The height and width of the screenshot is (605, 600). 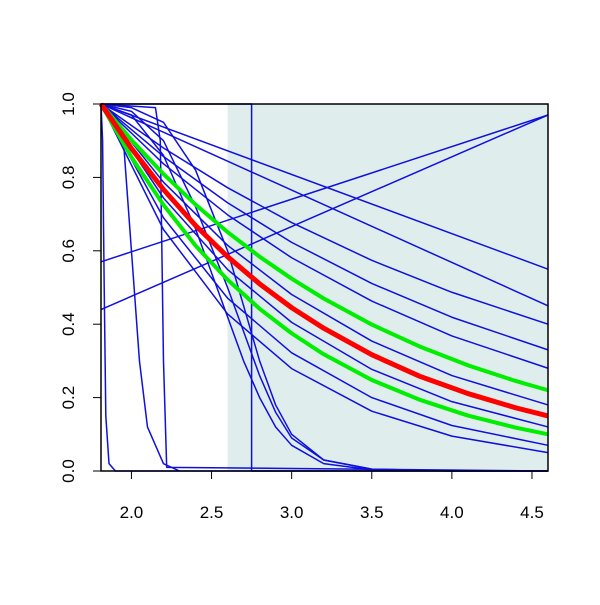 What do you see at coordinates (68, 324) in the screenshot?
I see `y-tick-label: 0.4` at bounding box center [68, 324].